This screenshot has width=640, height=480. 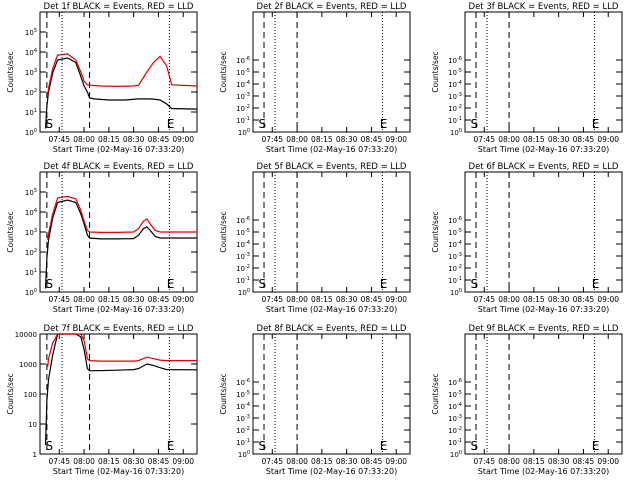 I want to click on y-tick-label: 10000, so click(x=26, y=335).